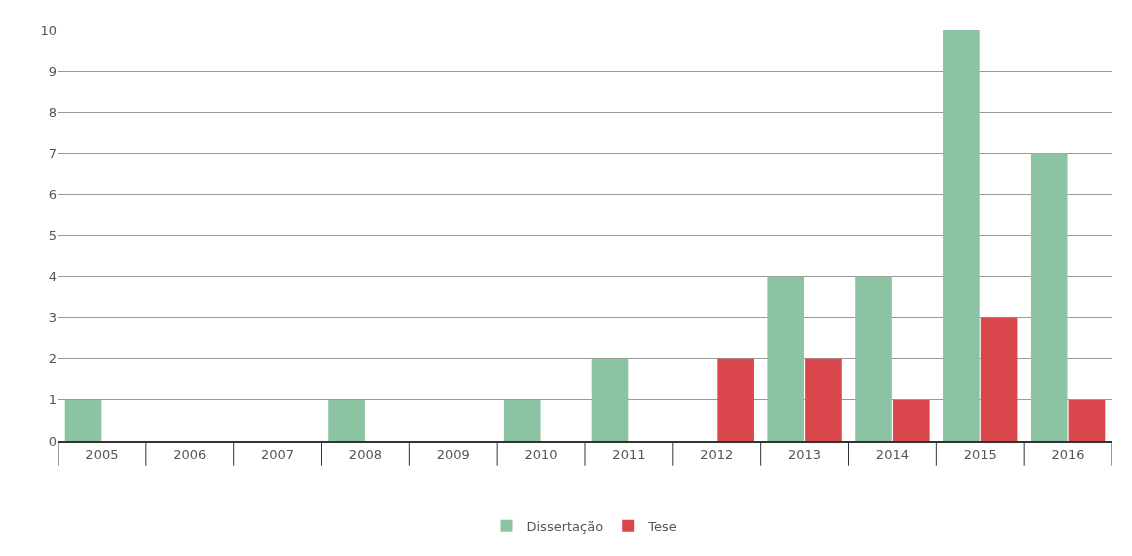 The height and width of the screenshot is (556, 1132). Describe the element at coordinates (565, 526) in the screenshot. I see `legend-label: Dissertação` at that location.